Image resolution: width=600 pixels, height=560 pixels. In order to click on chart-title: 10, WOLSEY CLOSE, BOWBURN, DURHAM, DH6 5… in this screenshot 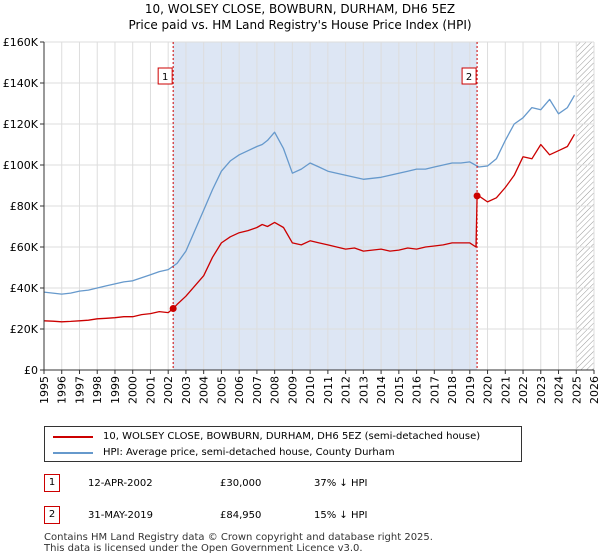, I will do `click(300, 9)`.